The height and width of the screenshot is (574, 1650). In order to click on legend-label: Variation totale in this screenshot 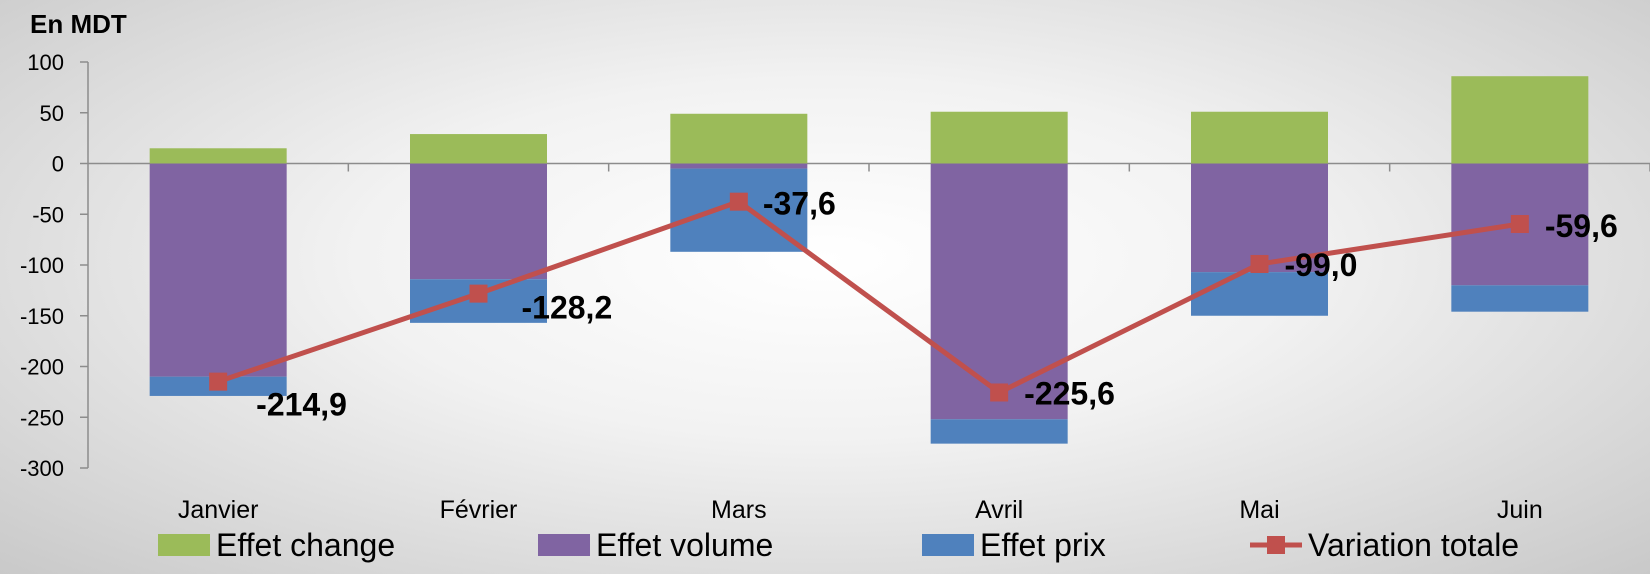, I will do `click(1413, 545)`.